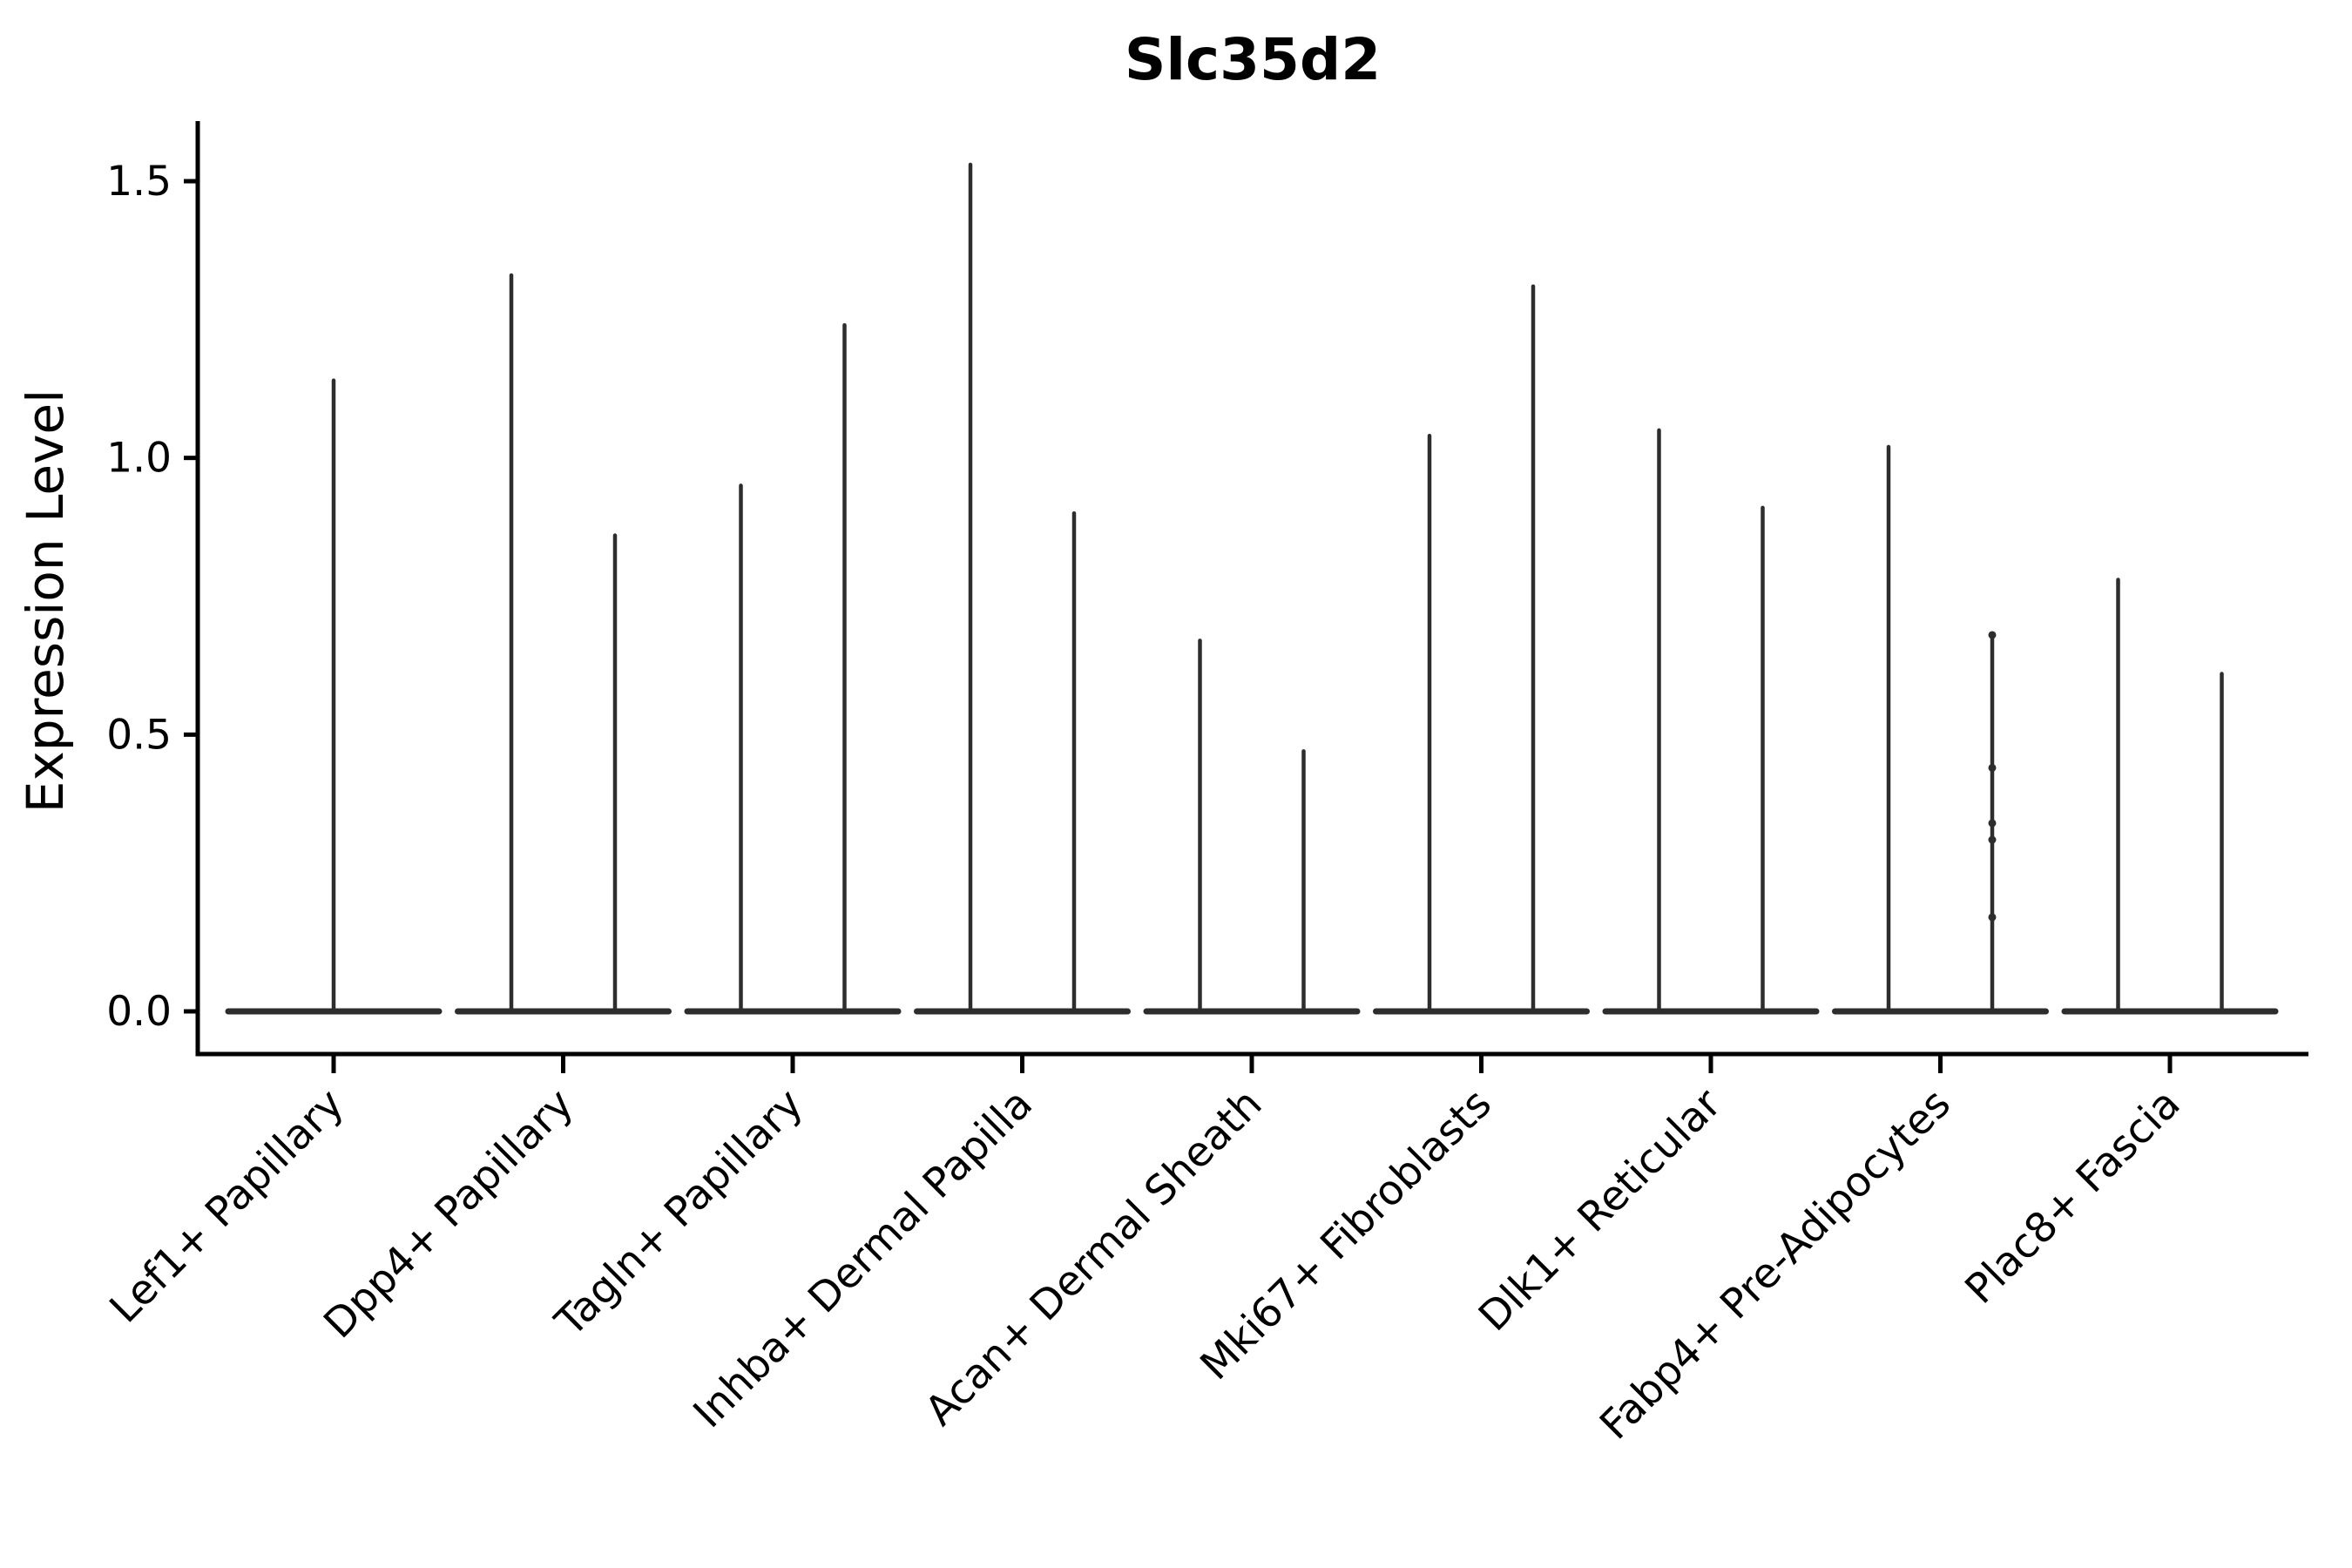 The height and width of the screenshot is (1568, 2352). Describe the element at coordinates (2073, 1197) in the screenshot. I see `x-tick-label: Plac8+ Fascia` at that location.